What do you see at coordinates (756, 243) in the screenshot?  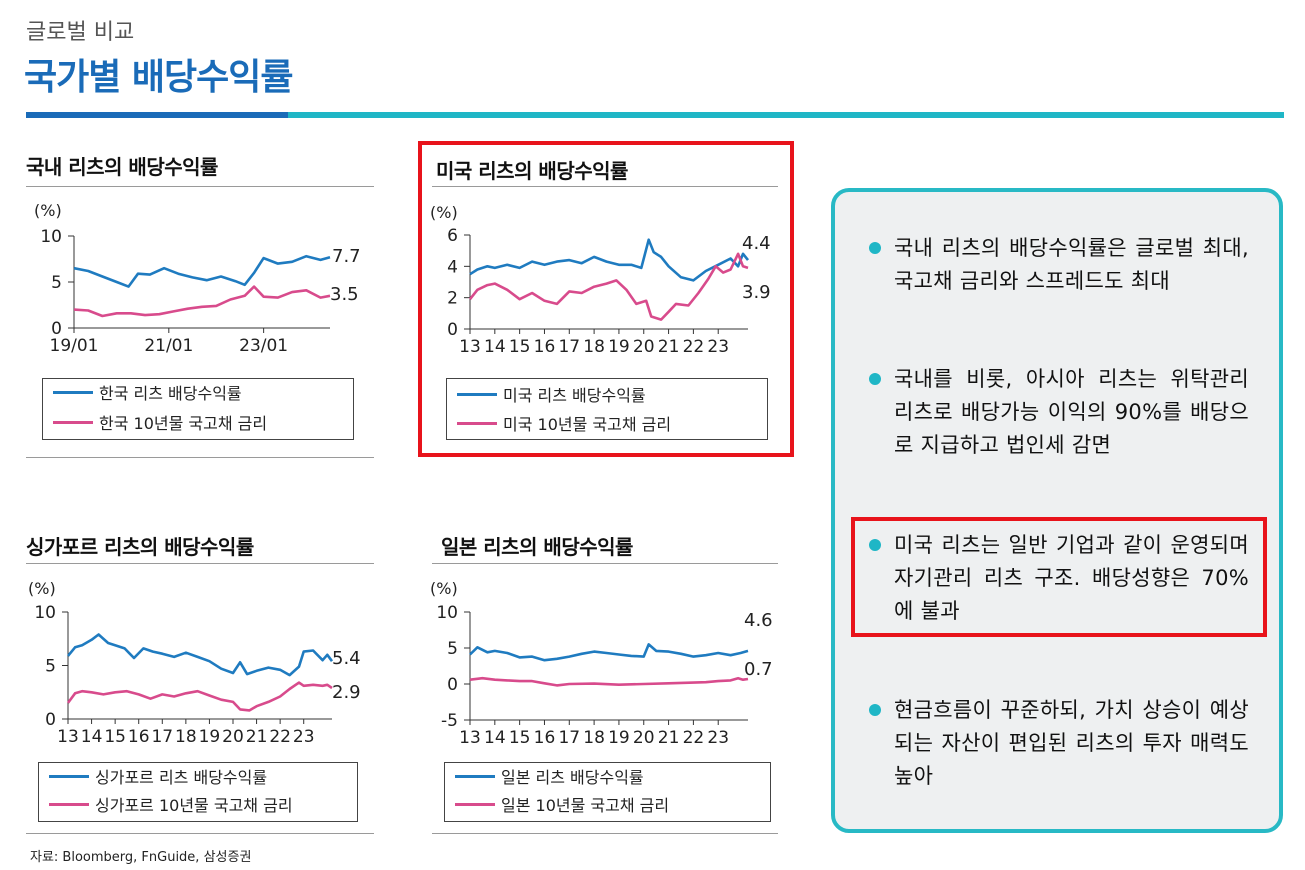 I see `end-value-label: 4.4` at bounding box center [756, 243].